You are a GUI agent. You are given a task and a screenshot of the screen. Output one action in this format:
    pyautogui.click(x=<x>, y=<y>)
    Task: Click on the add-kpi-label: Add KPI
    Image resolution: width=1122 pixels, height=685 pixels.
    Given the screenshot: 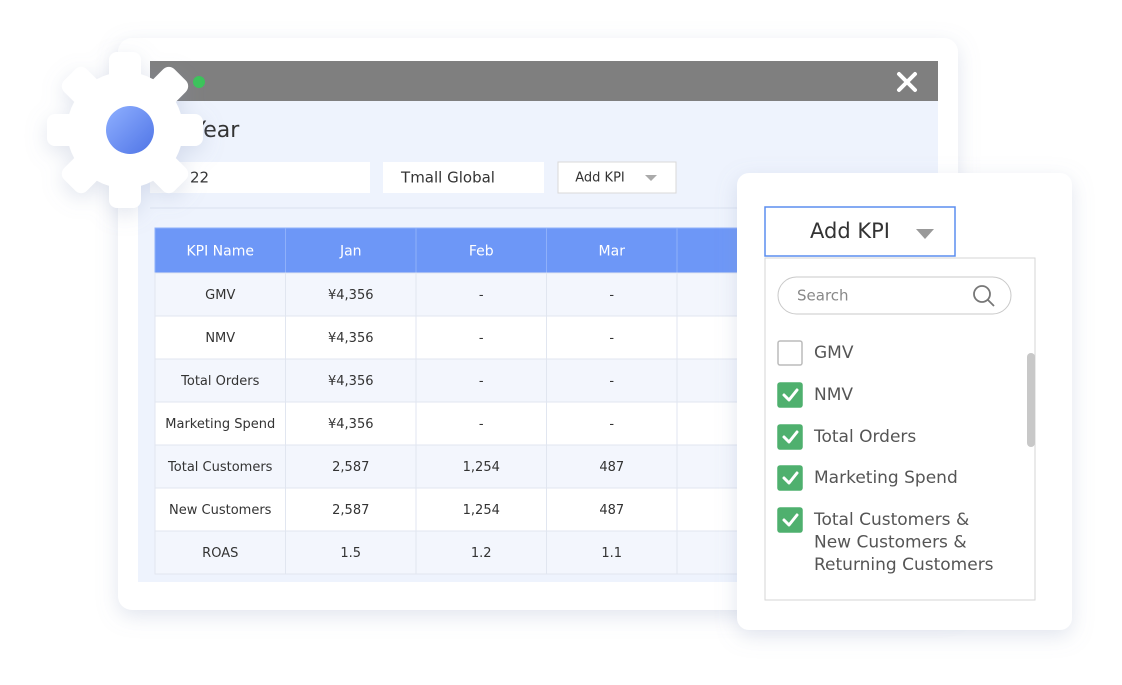 What is the action you would take?
    pyautogui.click(x=850, y=231)
    